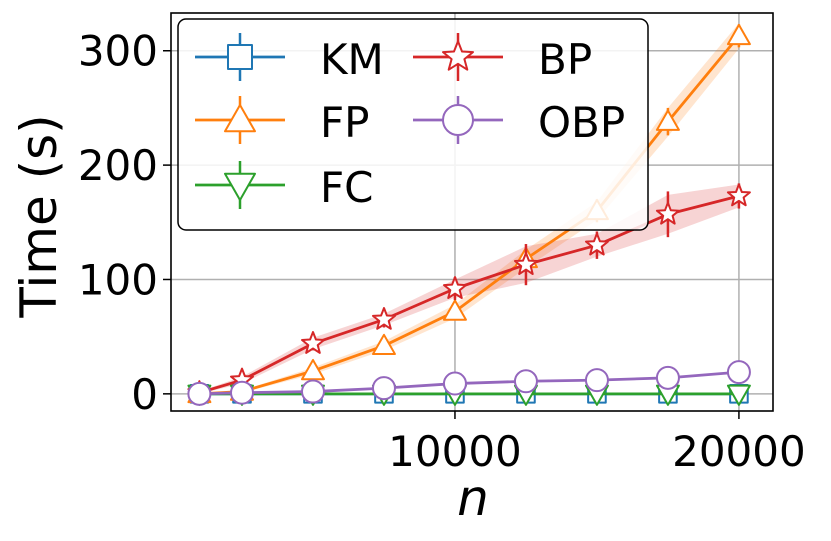  I want to click on y-tick-label: 0, so click(144, 394).